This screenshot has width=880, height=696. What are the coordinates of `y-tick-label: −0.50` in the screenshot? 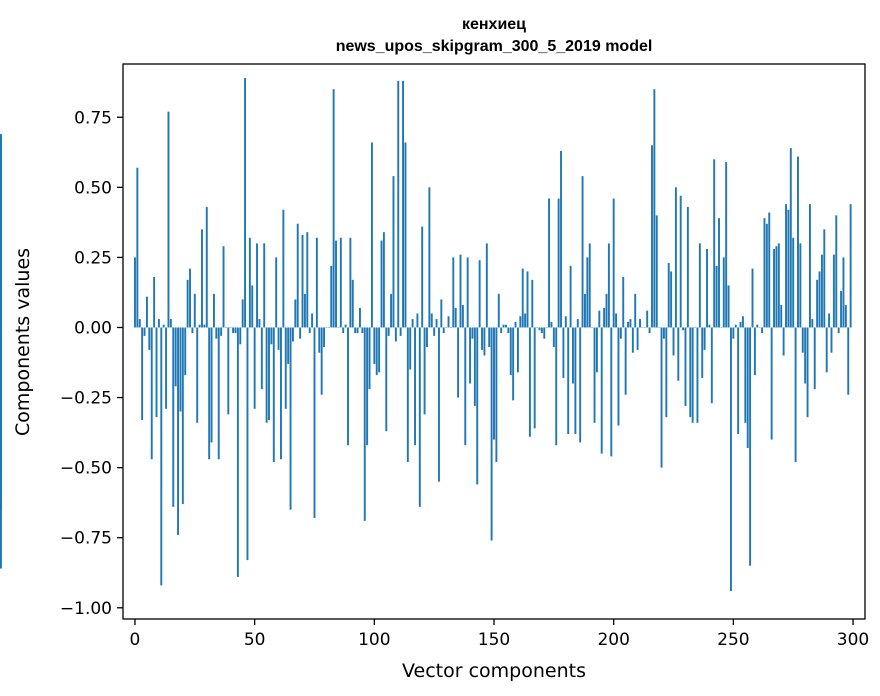 It's located at (86, 469).